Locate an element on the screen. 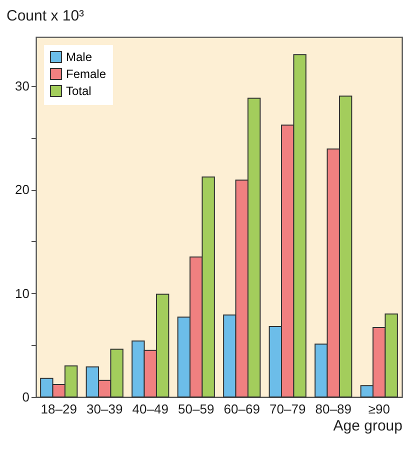  x-tick-label: 18–29 is located at coordinates (58, 409).